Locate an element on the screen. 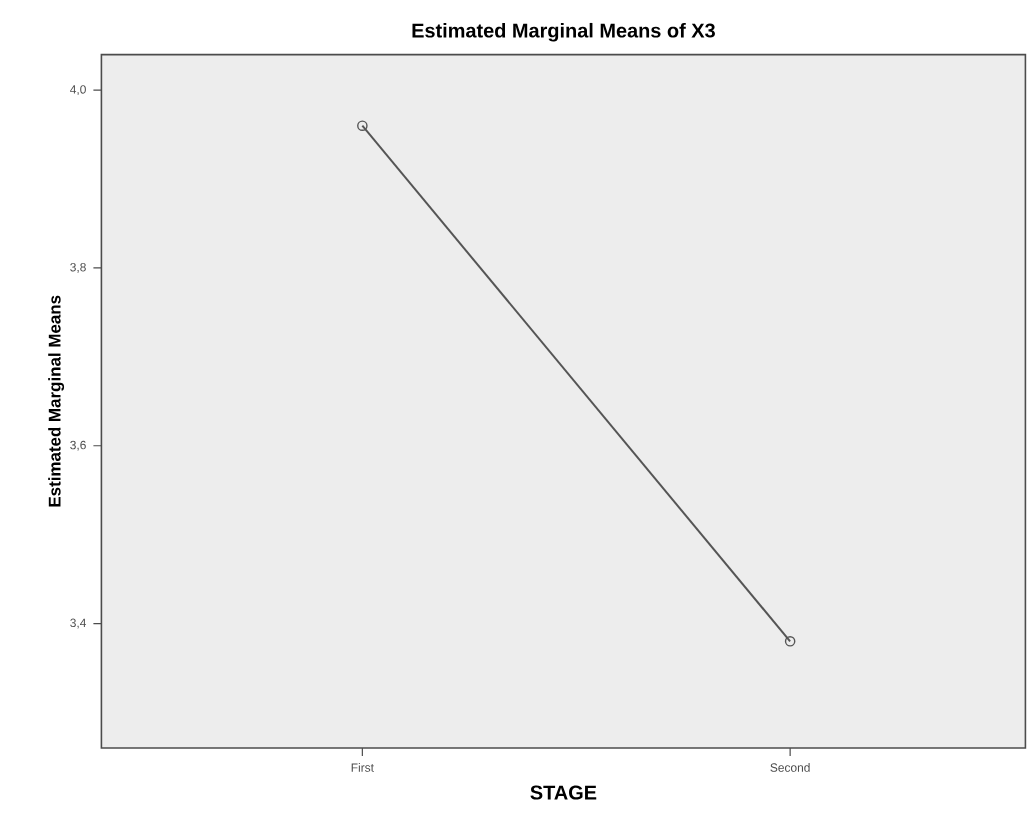 The image size is (1032, 836). x-axis-title: STAGE is located at coordinates (563, 792).